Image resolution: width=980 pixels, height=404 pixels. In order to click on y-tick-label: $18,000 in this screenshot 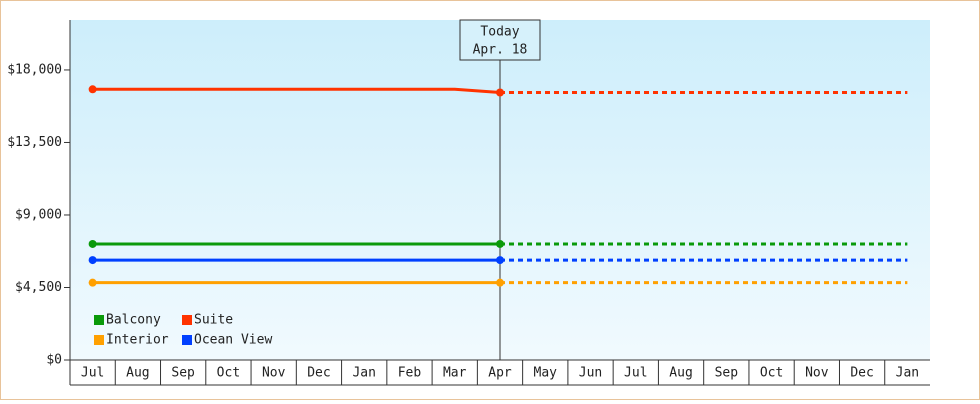, I will do `click(34, 69)`.